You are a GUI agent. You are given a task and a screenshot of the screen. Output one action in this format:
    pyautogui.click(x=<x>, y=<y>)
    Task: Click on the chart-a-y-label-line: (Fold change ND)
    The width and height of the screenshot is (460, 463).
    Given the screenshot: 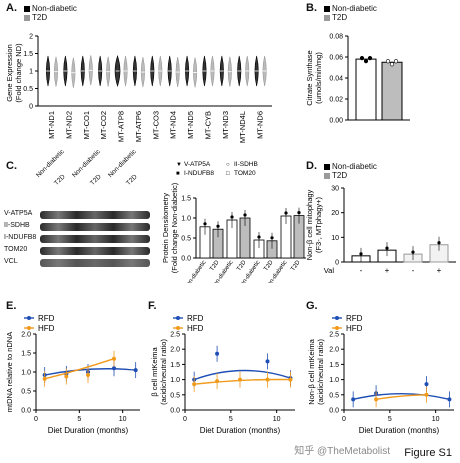 What is the action you would take?
    pyautogui.click(x=18, y=73)
    